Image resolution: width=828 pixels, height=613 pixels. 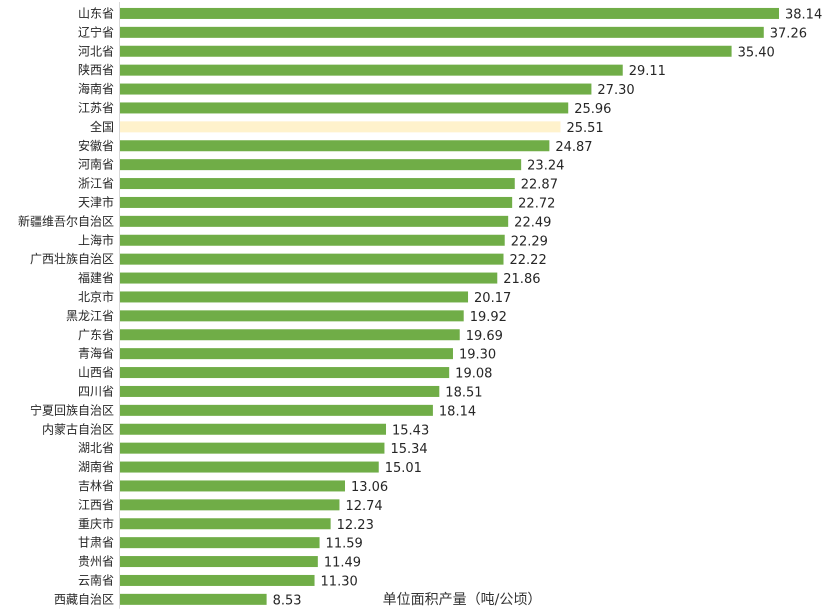 What do you see at coordinates (339, 581) in the screenshot?
I see `data-label: 11.30` at bounding box center [339, 581].